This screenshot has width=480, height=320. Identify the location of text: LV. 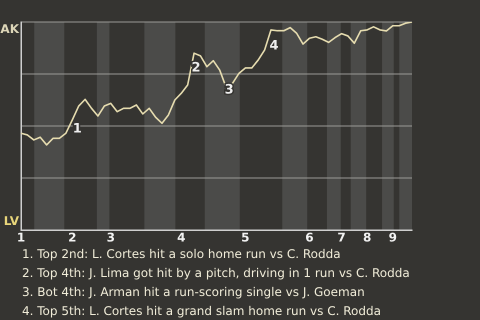
(12, 221).